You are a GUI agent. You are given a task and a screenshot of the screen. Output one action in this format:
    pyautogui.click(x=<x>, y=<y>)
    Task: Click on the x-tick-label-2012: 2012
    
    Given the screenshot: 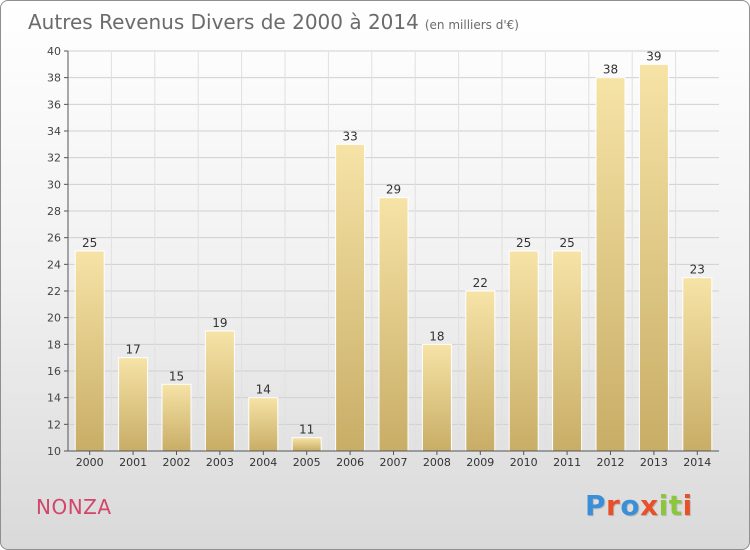 What is the action you would take?
    pyautogui.click(x=611, y=462)
    